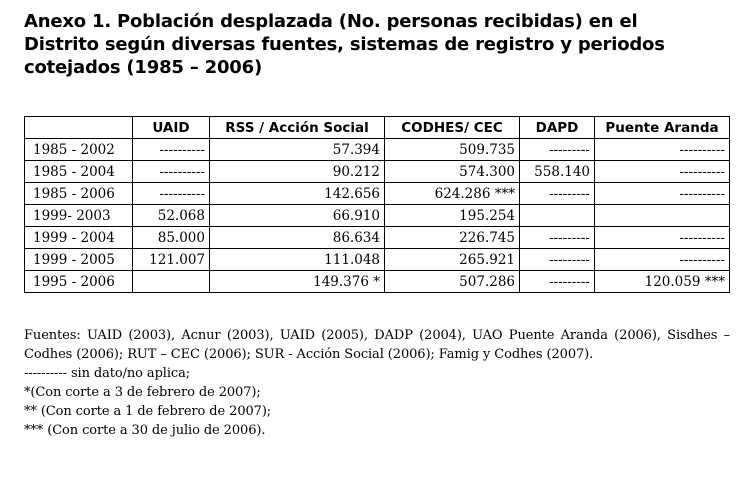 This screenshot has height=480, width=746. What do you see at coordinates (171, 281) in the screenshot?
I see `cell-uaid` at bounding box center [171, 281].